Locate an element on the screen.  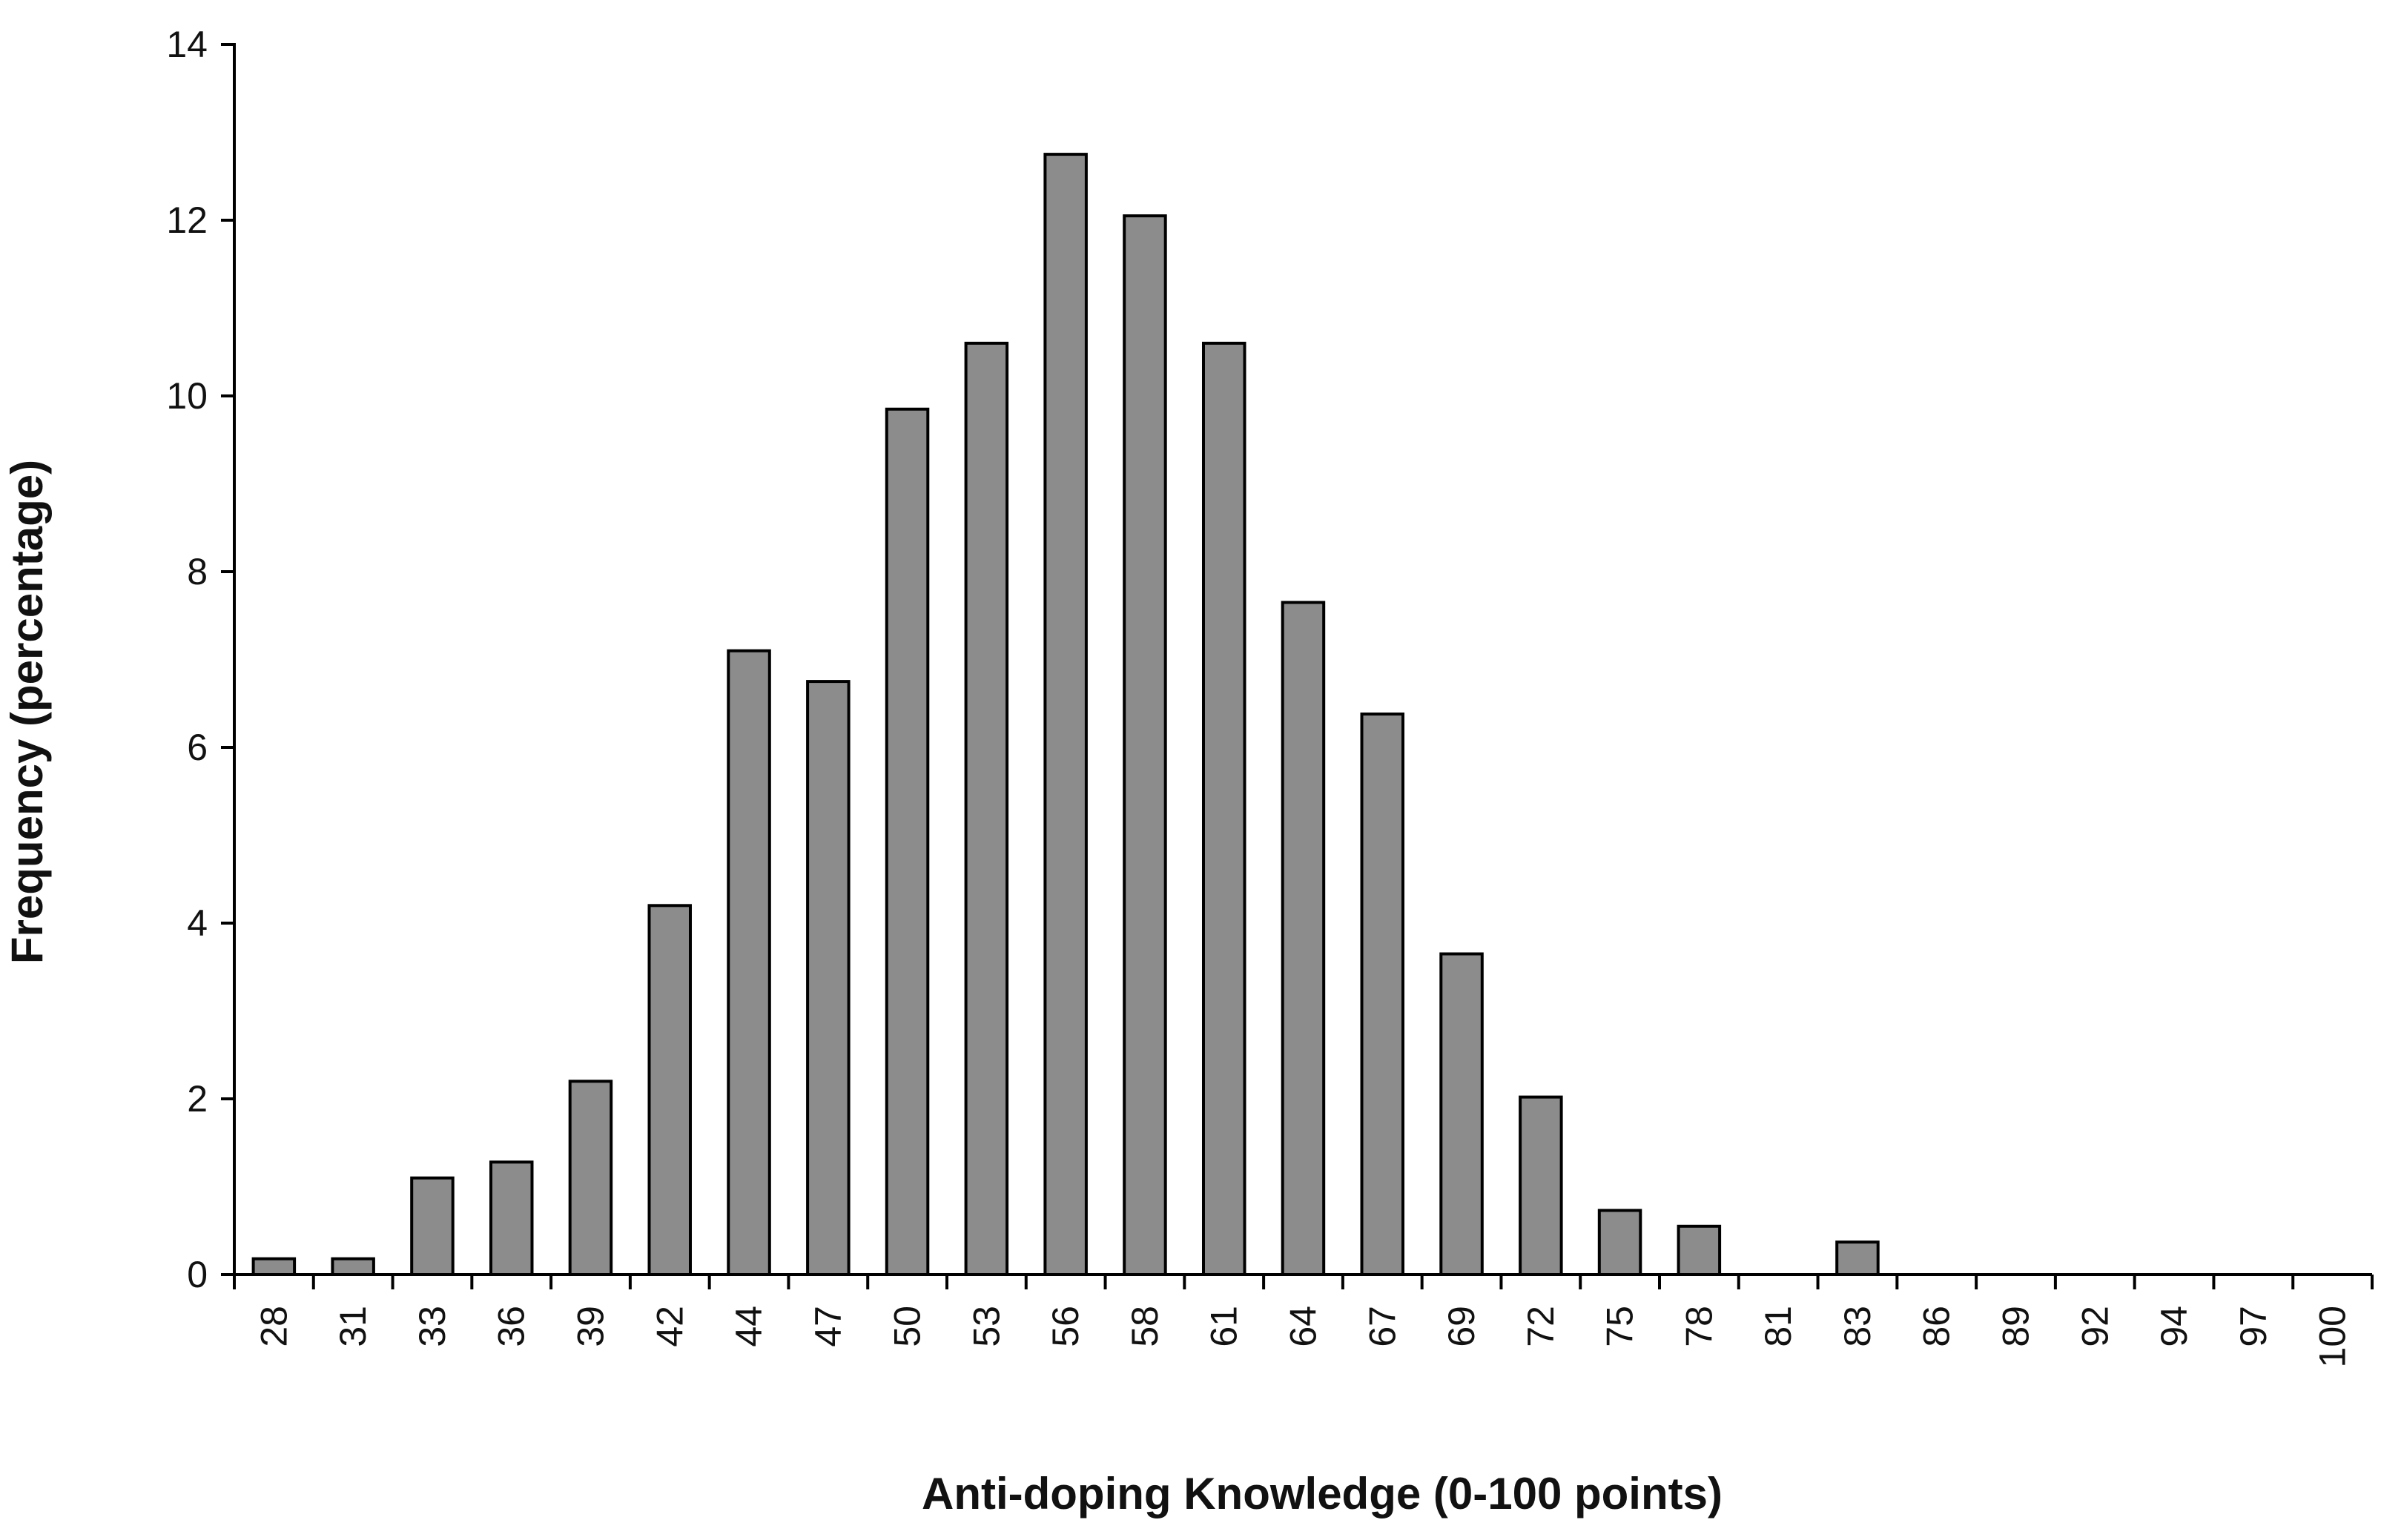
x-tick-label-50: 50 is located at coordinates (907, 1327).